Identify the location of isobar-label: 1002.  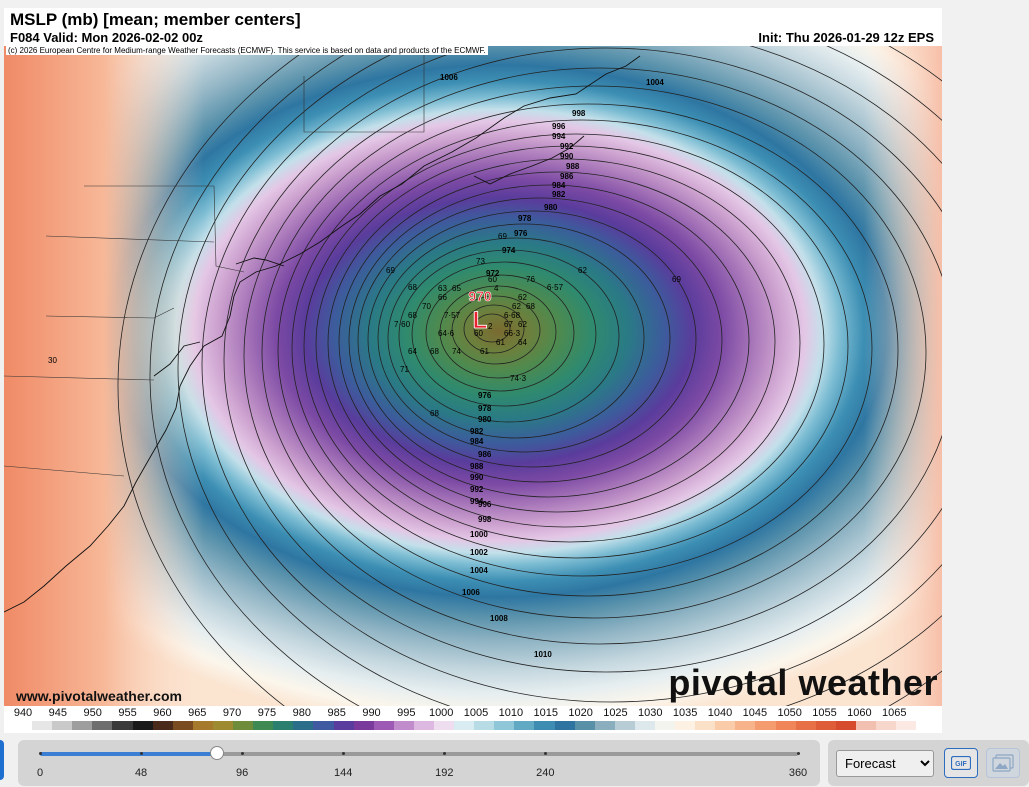
(479, 552).